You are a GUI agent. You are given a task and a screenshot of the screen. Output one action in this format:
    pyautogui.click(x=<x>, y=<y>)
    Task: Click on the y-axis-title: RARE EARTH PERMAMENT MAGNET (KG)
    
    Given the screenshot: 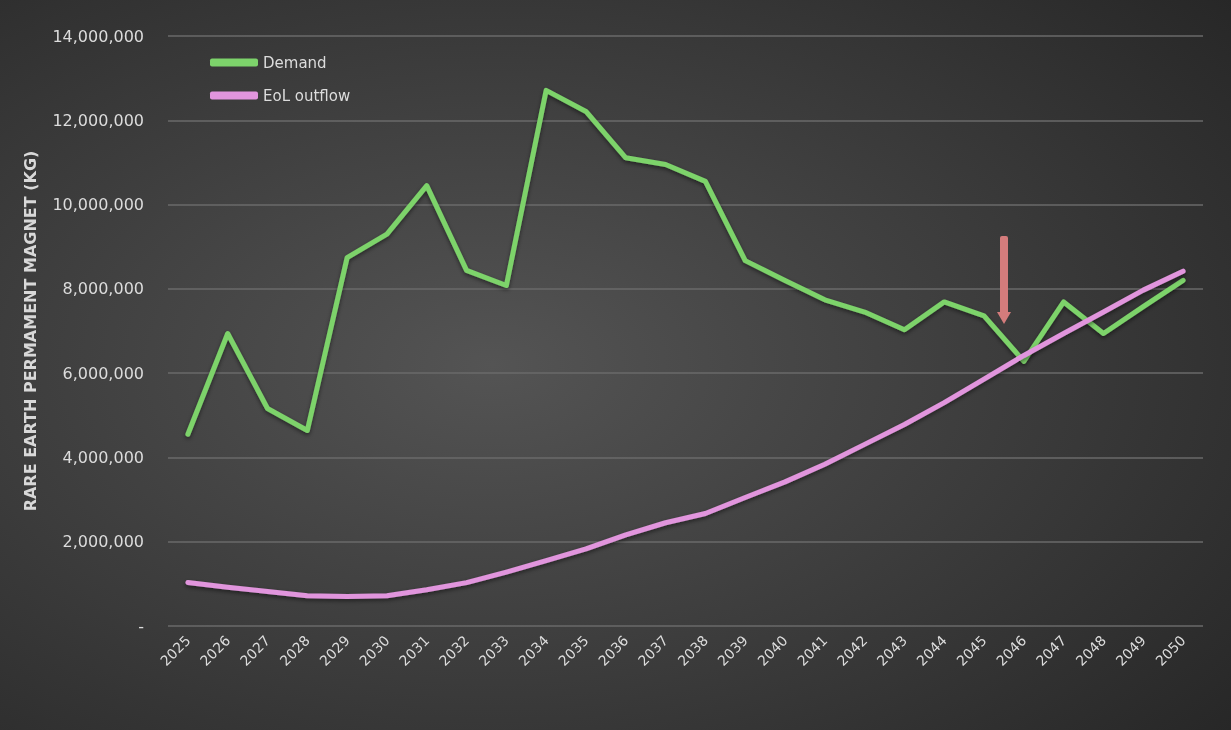 What is the action you would take?
    pyautogui.click(x=30, y=331)
    